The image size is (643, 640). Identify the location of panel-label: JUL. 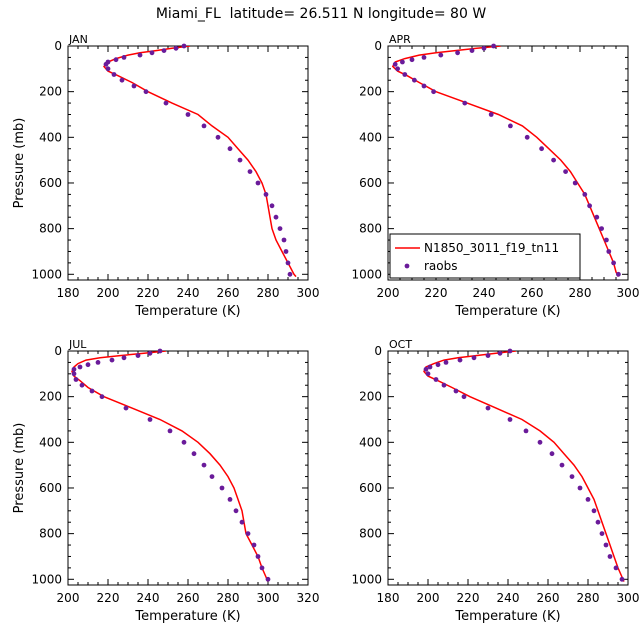
(77, 344).